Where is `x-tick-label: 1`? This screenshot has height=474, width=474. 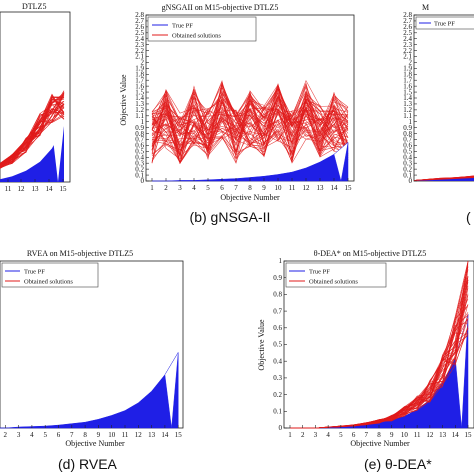
x-tick-label: 1 is located at coordinates (290, 435).